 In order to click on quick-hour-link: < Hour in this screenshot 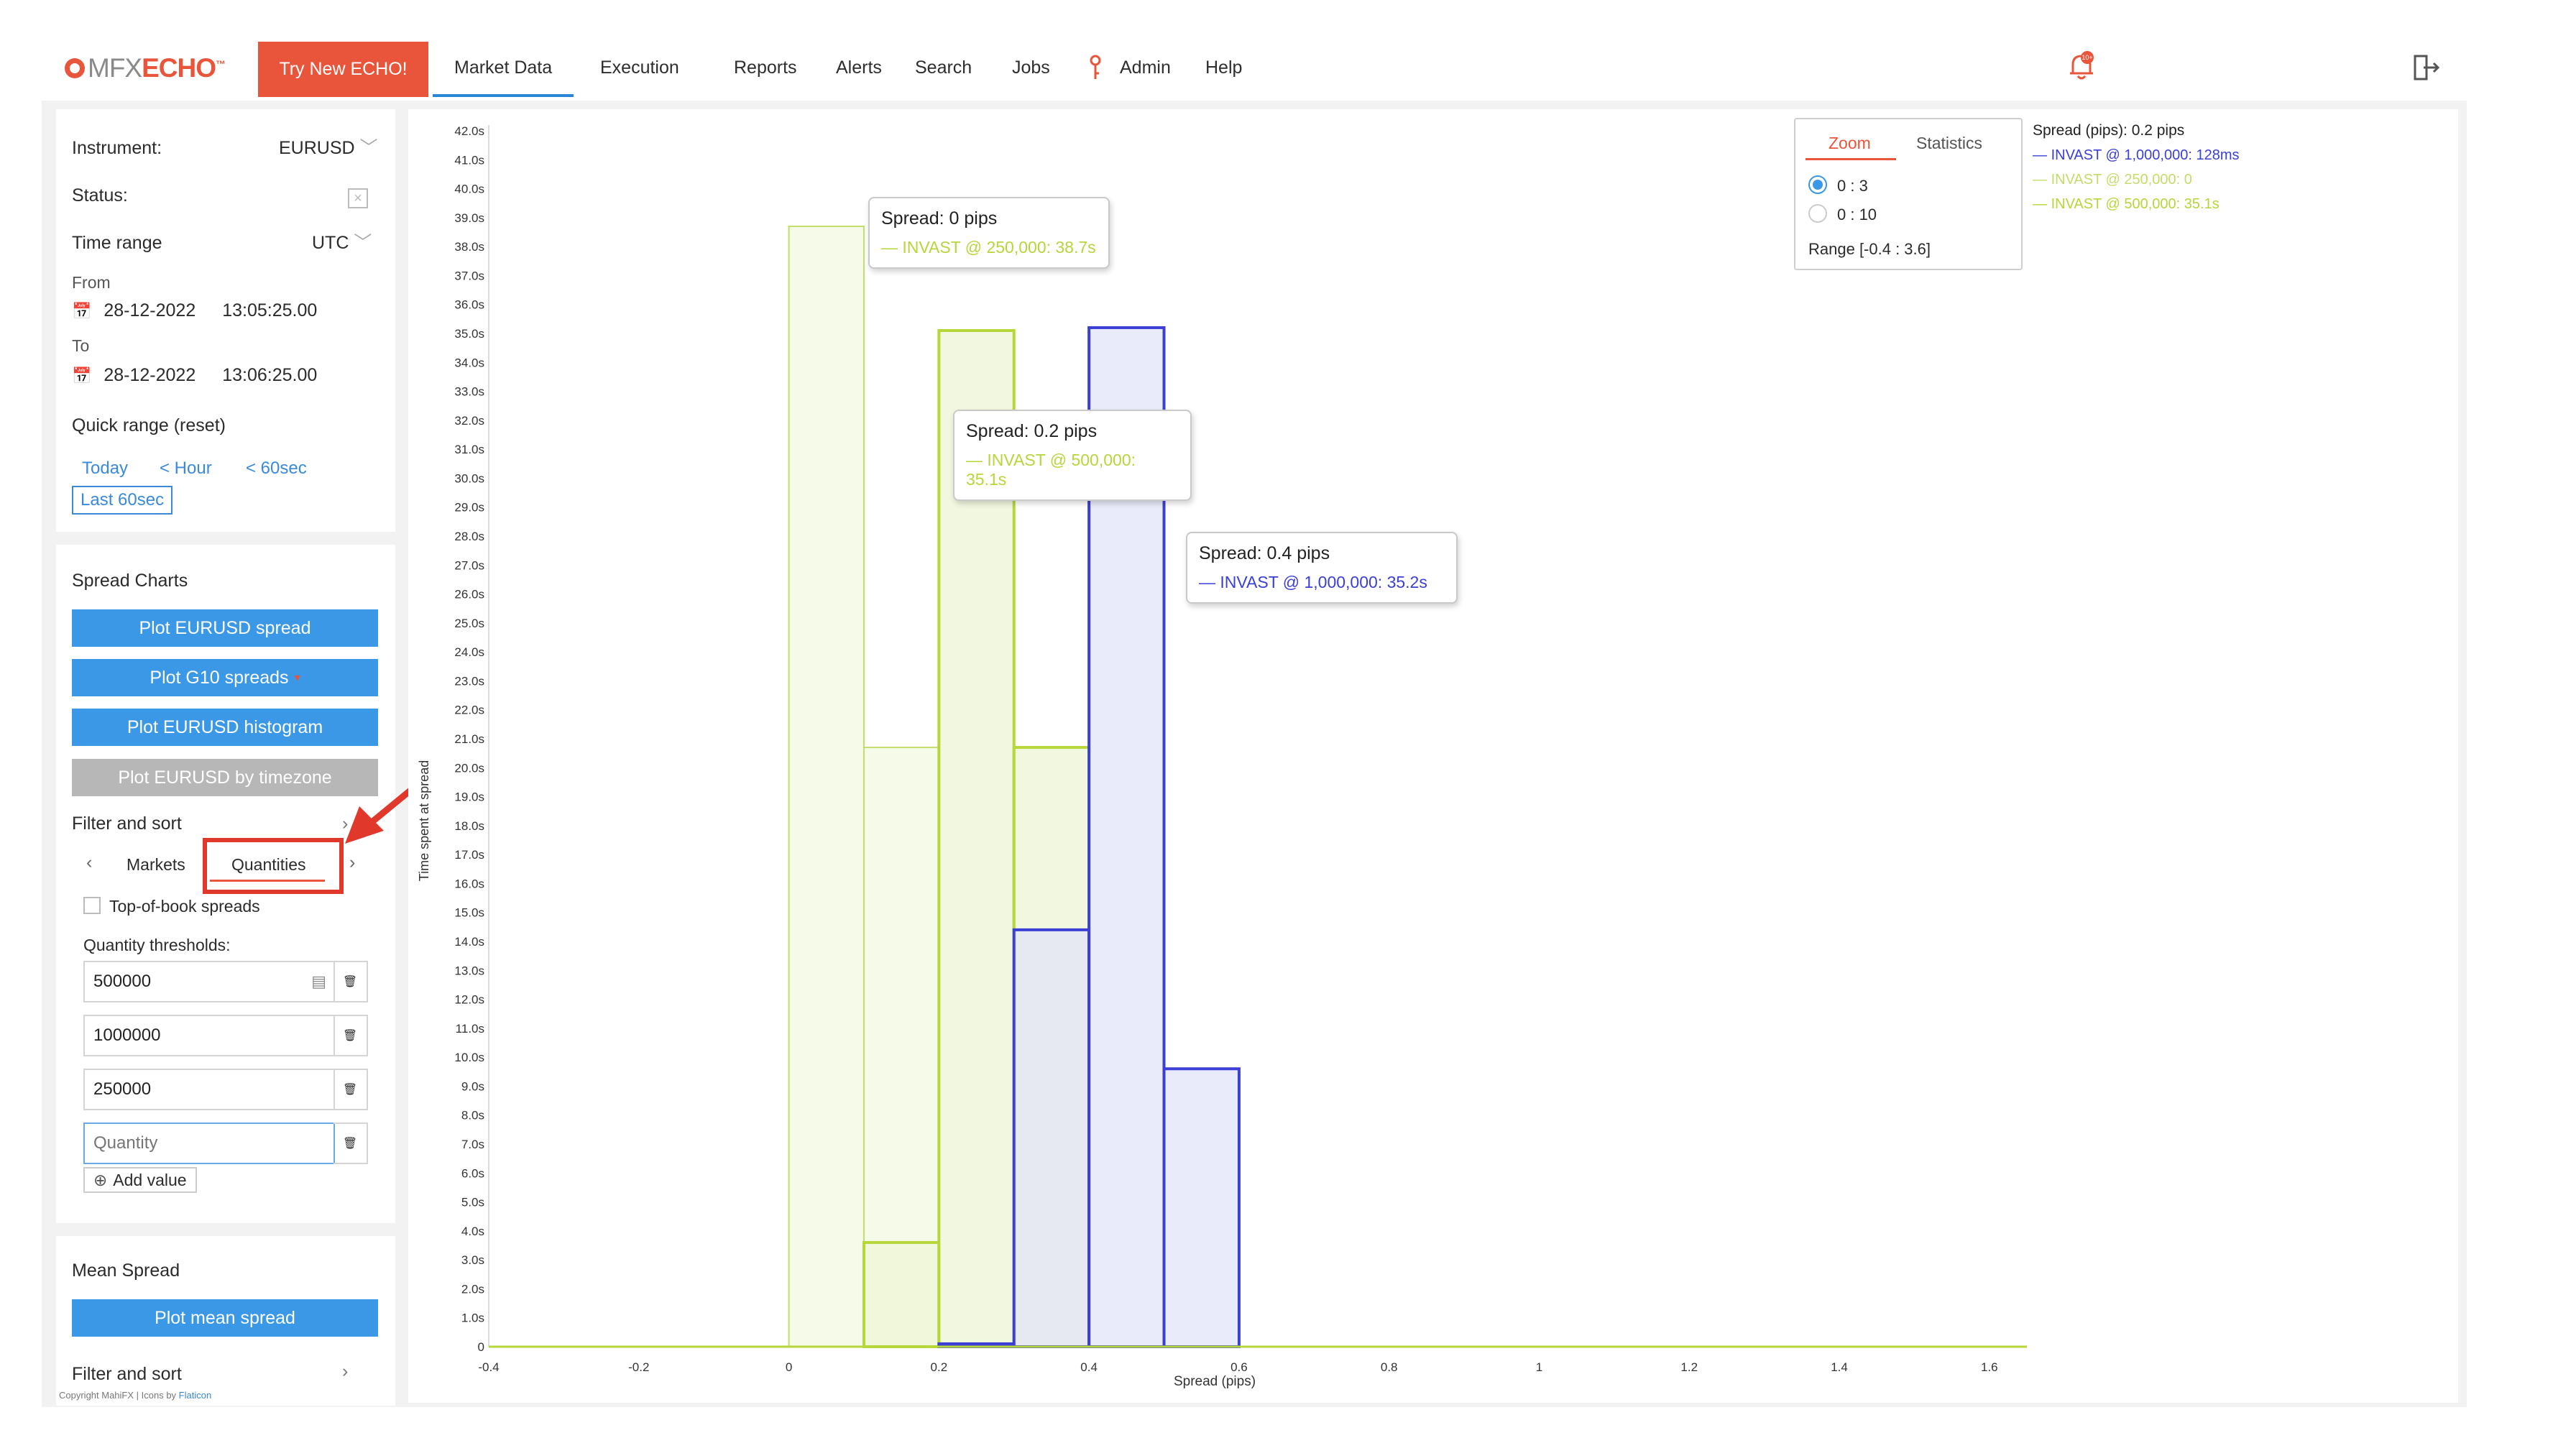, I will do `click(186, 468)`.